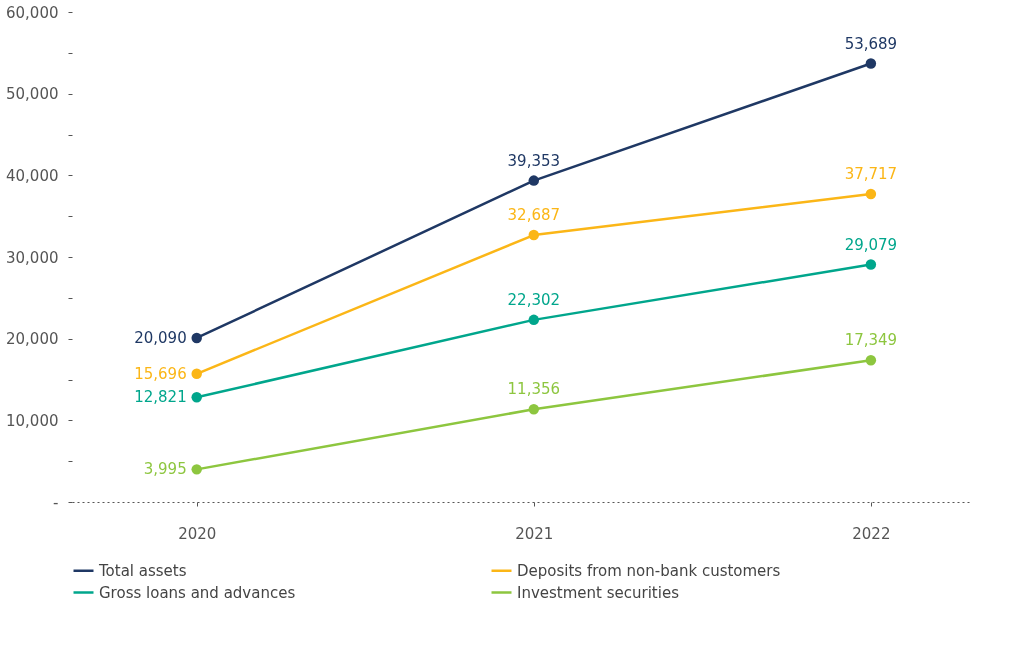 Image resolution: width=1027 pixels, height=667 pixels. What do you see at coordinates (32, 12) in the screenshot?
I see `y-tick-label: 60,000` at bounding box center [32, 12].